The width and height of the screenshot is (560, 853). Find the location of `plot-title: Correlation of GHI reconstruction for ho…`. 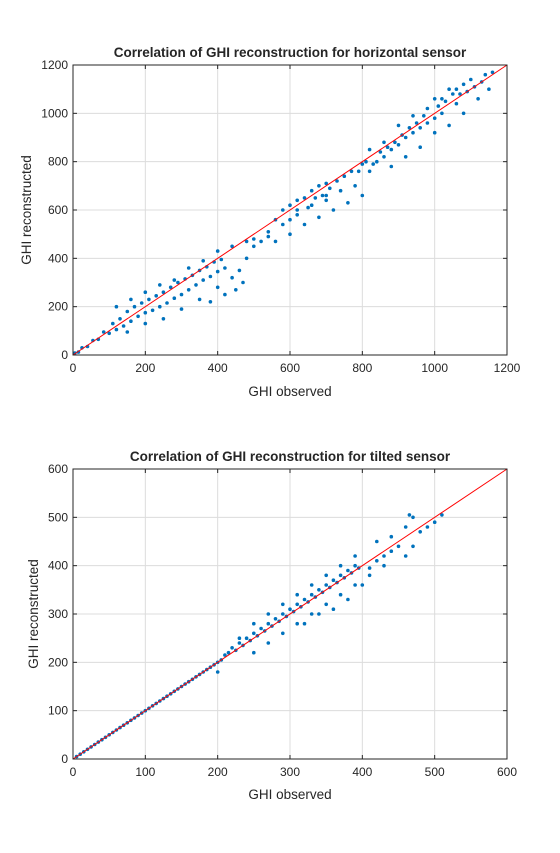

plot-title: Correlation of GHI reconstruction for ho… is located at coordinates (290, 52).